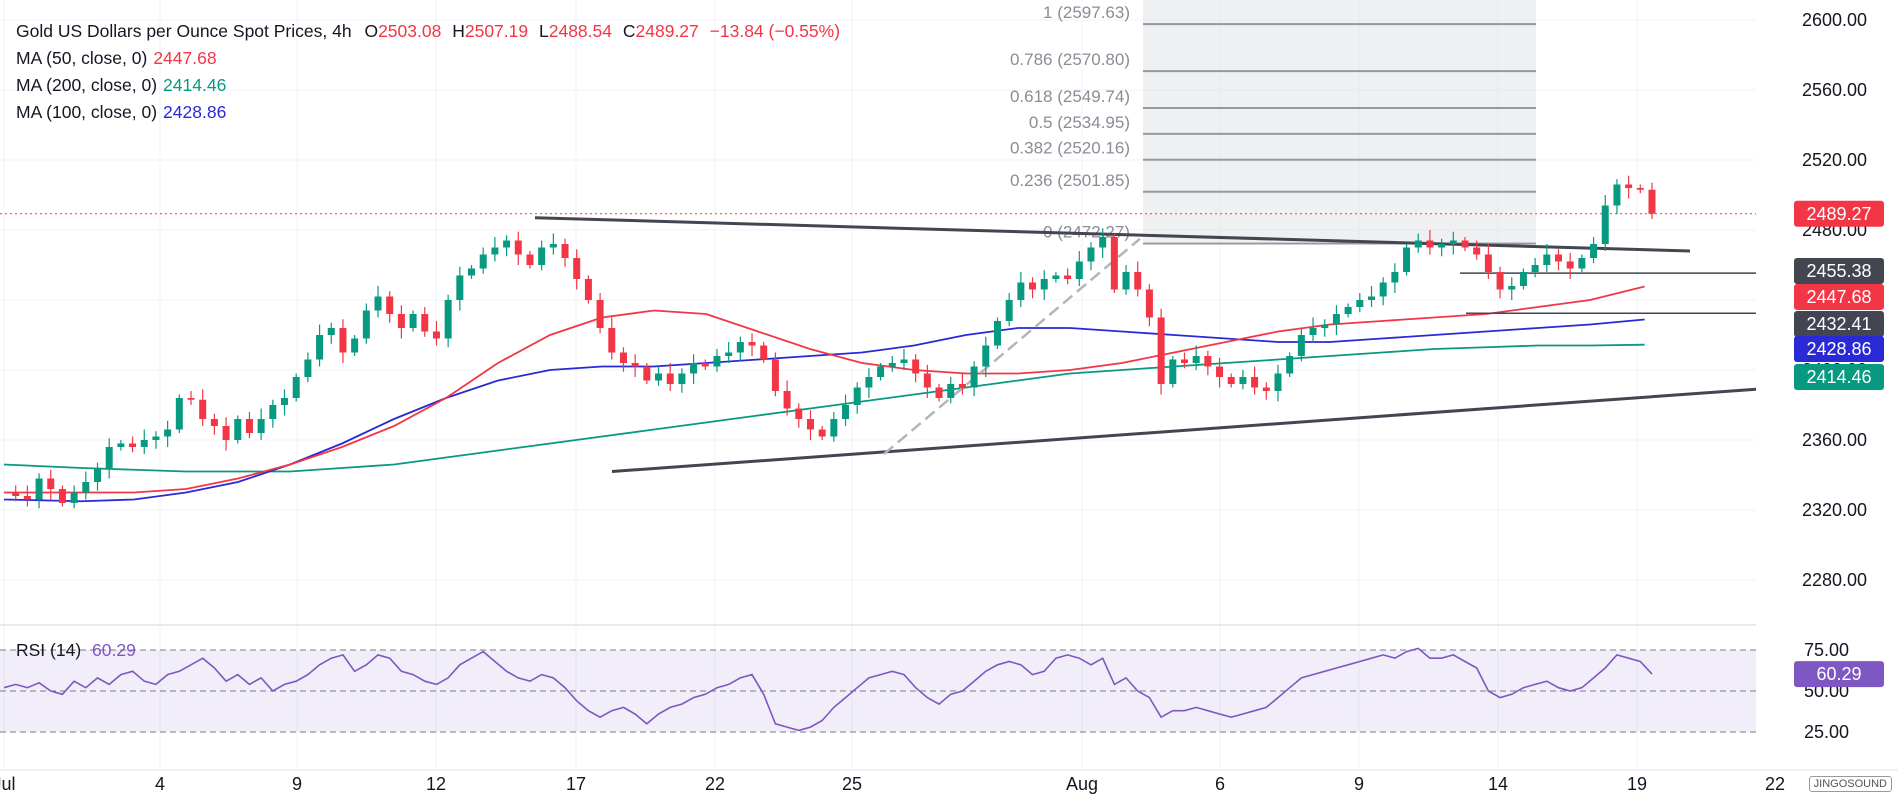 This screenshot has height=798, width=1898. I want to click on ma50-value: 2447.68, so click(185, 58).